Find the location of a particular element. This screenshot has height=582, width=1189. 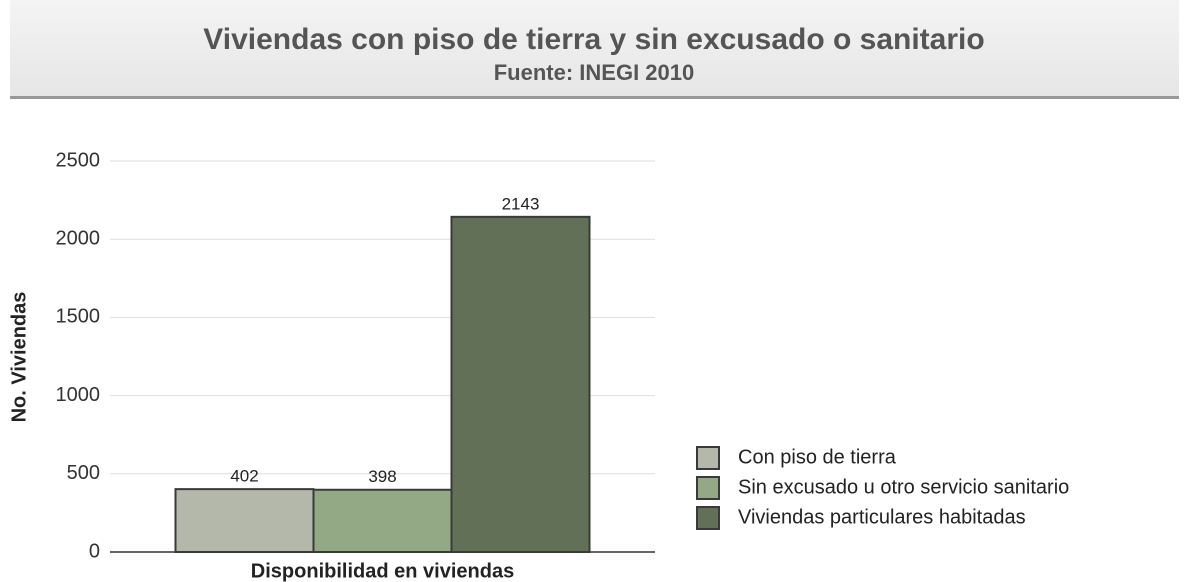

y-tick-label: 0 is located at coordinates (94, 551).